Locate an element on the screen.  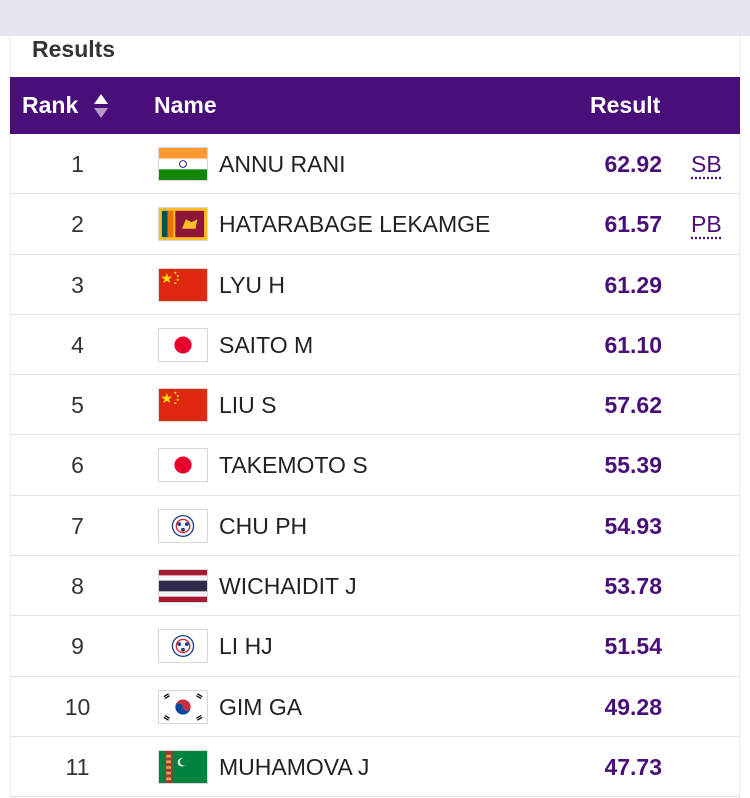
table-row: 2 HATARABAGE LEKAMGE 61.57 PB is located at coordinates (375, 224).